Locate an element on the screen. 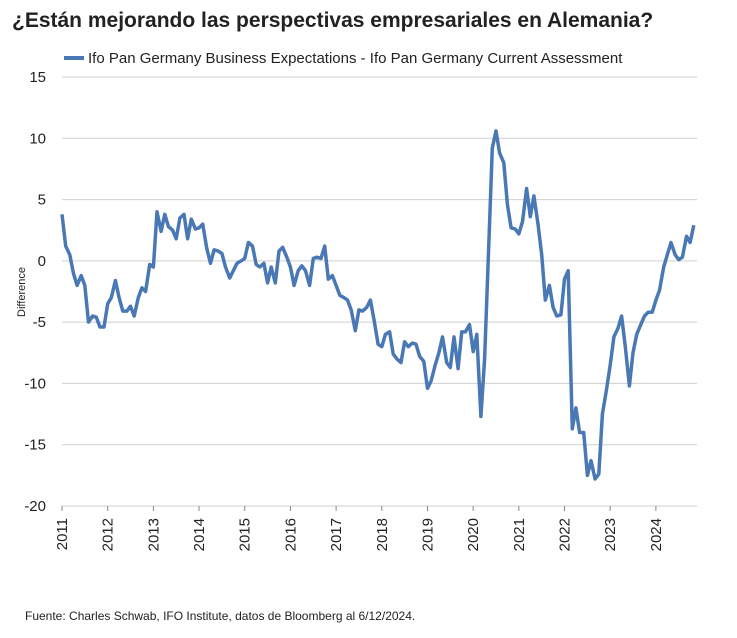  x-tick-label: 2014 is located at coordinates (199, 534).